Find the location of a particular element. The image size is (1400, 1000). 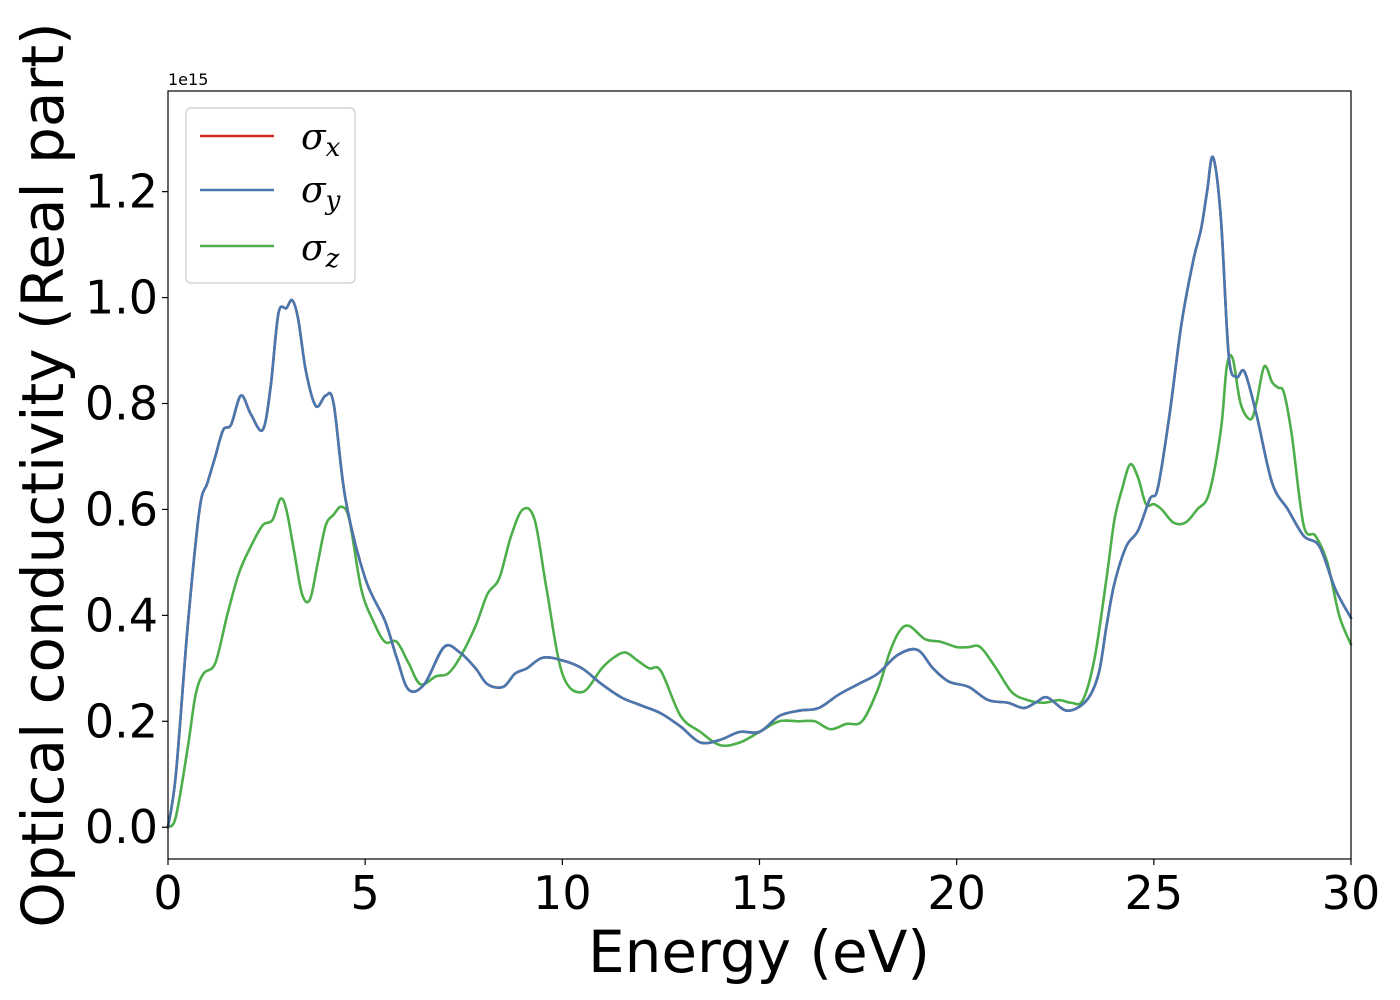

legend-label-sigma-y: σy is located at coordinates (321, 193).